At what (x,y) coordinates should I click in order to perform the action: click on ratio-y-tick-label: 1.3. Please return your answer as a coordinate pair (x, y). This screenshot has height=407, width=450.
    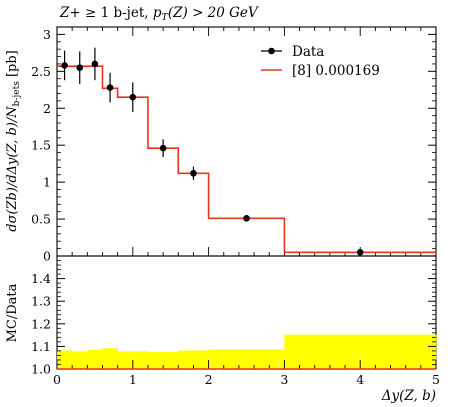
    Looking at the image, I should click on (41, 301).